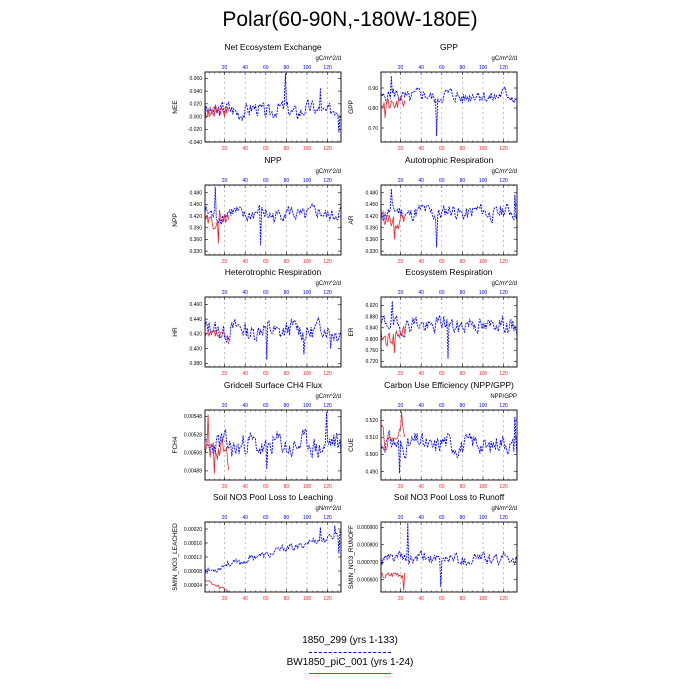 This screenshot has height=700, width=700. What do you see at coordinates (371, 351) in the screenshot?
I see `y-tick-label: 0.760` at bounding box center [371, 351].